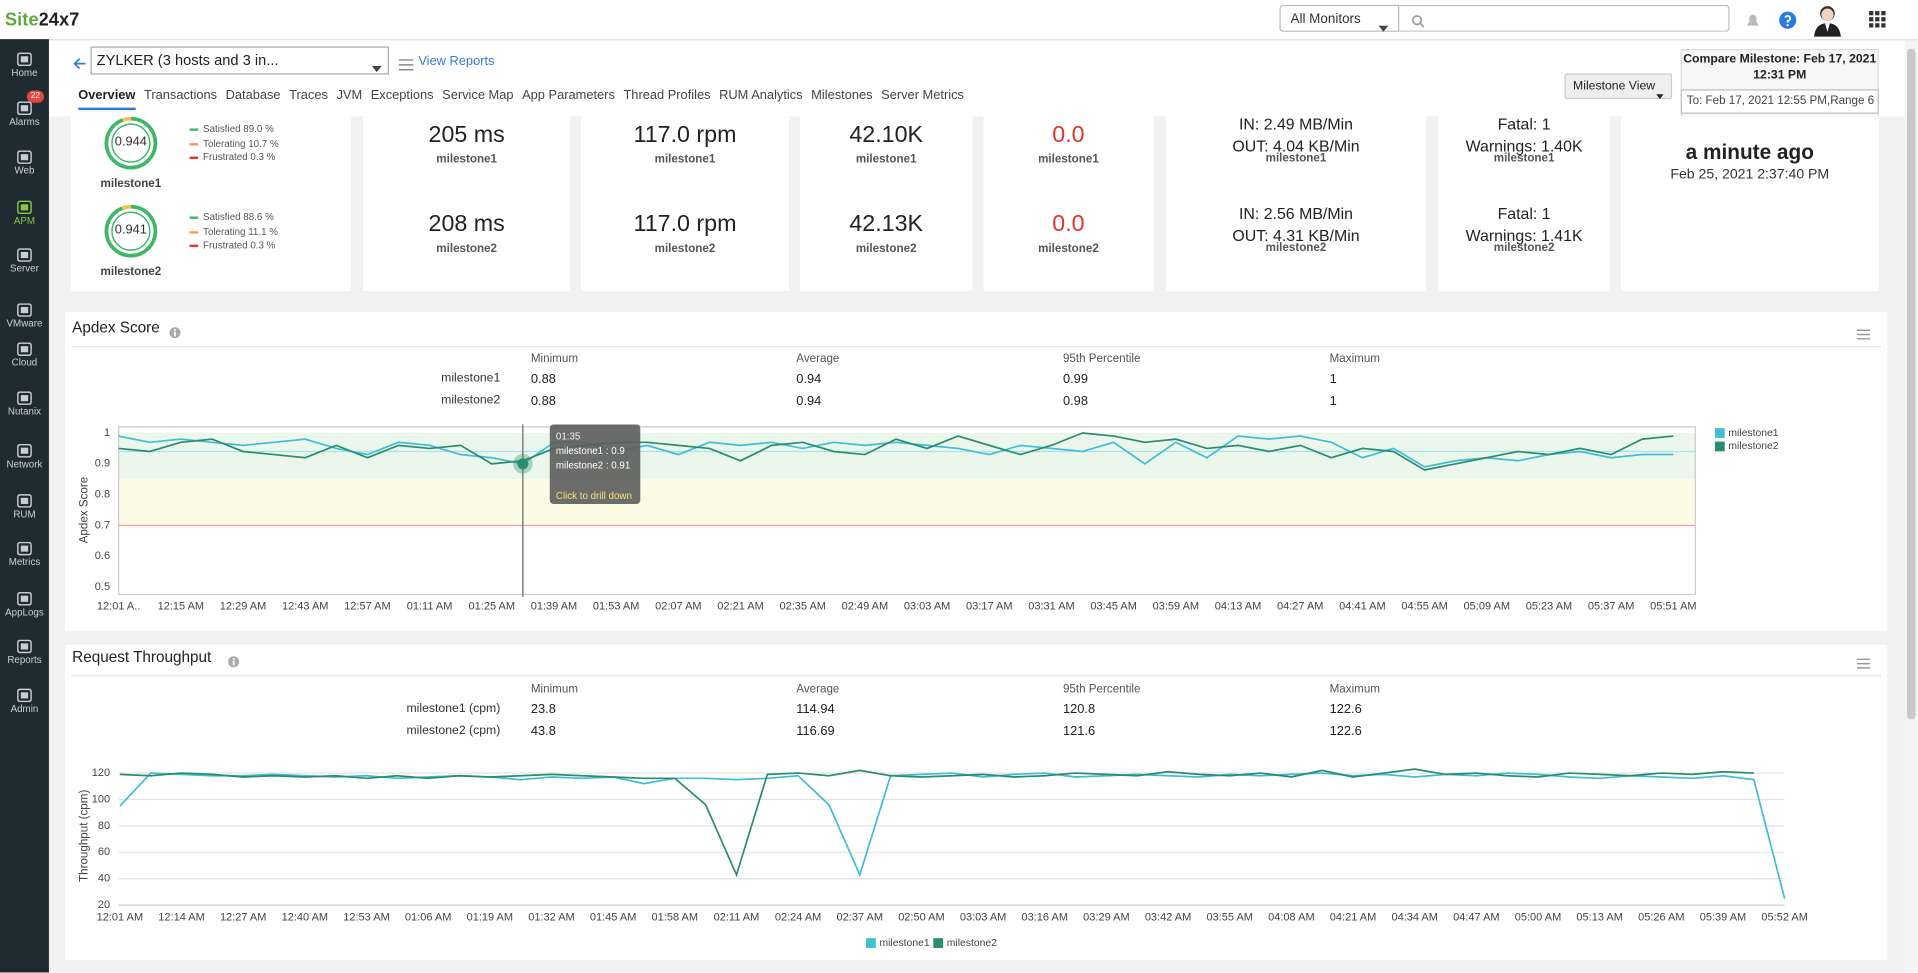  Describe the element at coordinates (678, 607) in the screenshot. I see `x-tick-label: 02:07 AM` at that location.